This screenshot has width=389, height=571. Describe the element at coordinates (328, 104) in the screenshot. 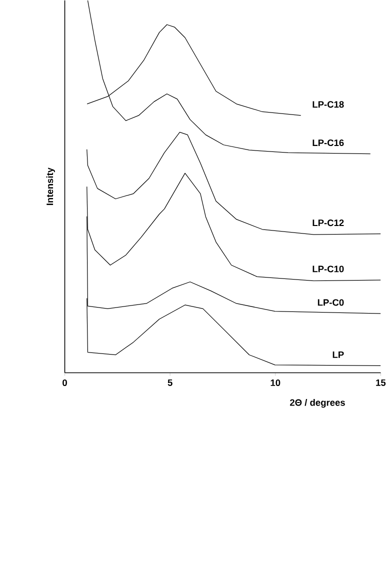

I see `series-label: LP-C18` at that location.